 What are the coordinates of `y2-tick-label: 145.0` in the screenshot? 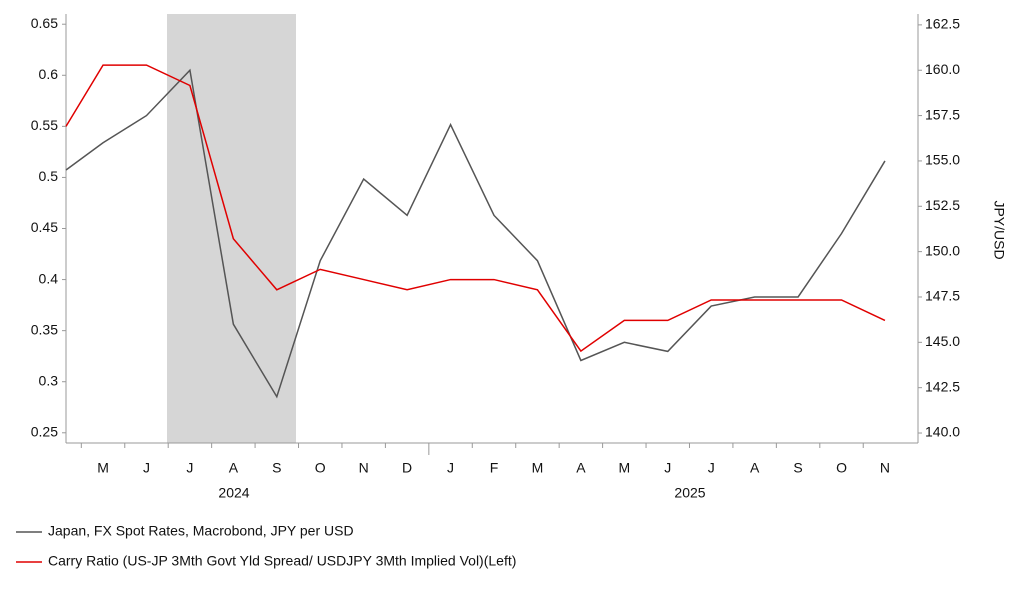 It's located at (942, 341).